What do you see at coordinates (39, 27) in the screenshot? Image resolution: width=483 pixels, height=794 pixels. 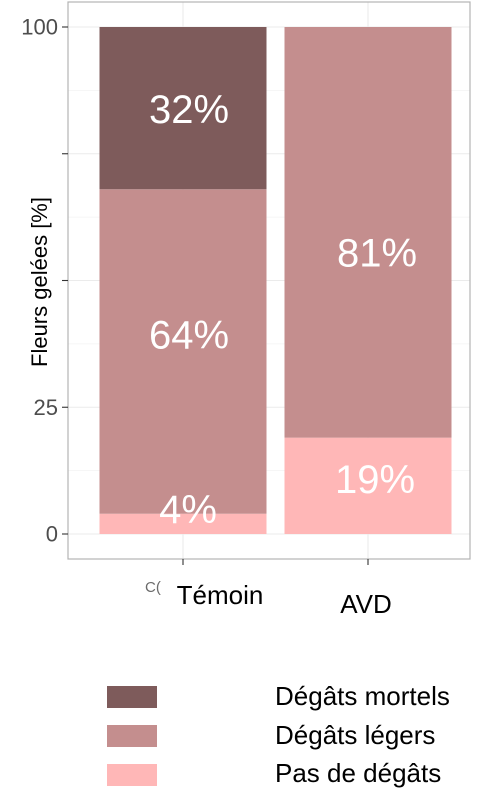 I see `y-tick-label-100: 100` at bounding box center [39, 27].